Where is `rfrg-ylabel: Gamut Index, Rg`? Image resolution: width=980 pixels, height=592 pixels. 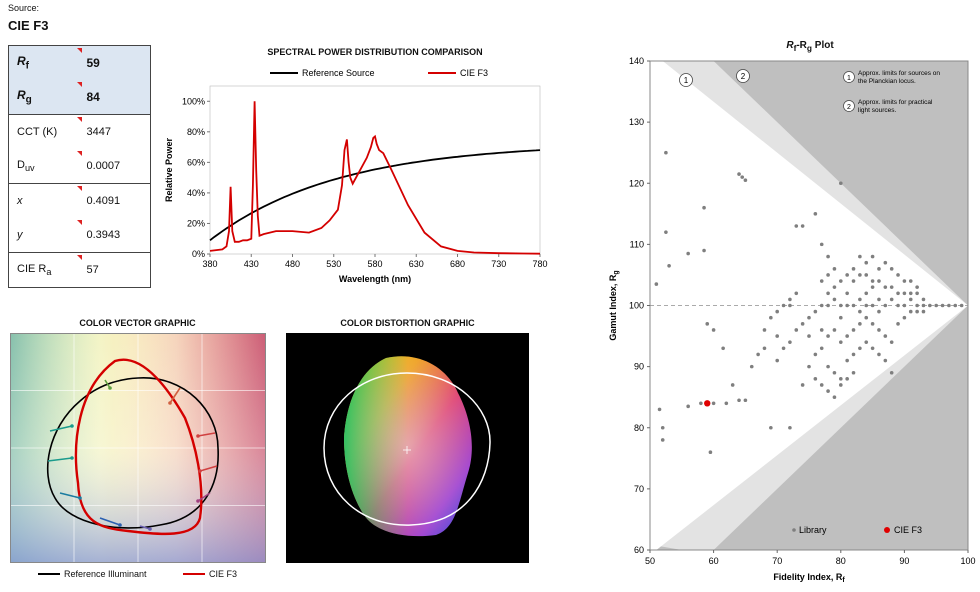
rfrg-ylabel: Gamut Index, Rg is located at coordinates (614, 305).